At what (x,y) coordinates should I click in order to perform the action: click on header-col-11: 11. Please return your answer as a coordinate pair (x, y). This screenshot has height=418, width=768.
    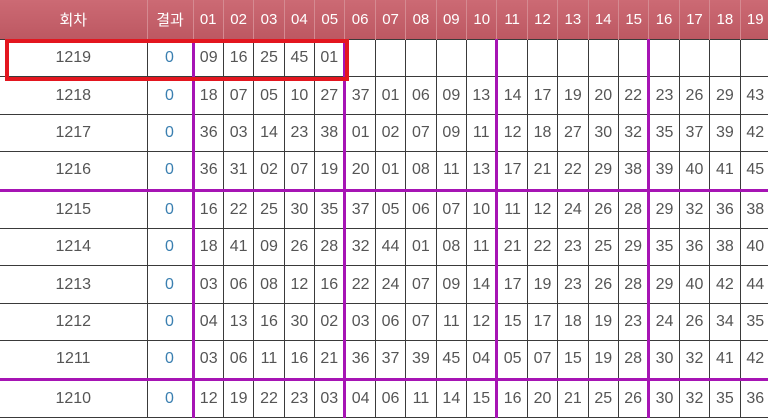
    Looking at the image, I should click on (512, 20).